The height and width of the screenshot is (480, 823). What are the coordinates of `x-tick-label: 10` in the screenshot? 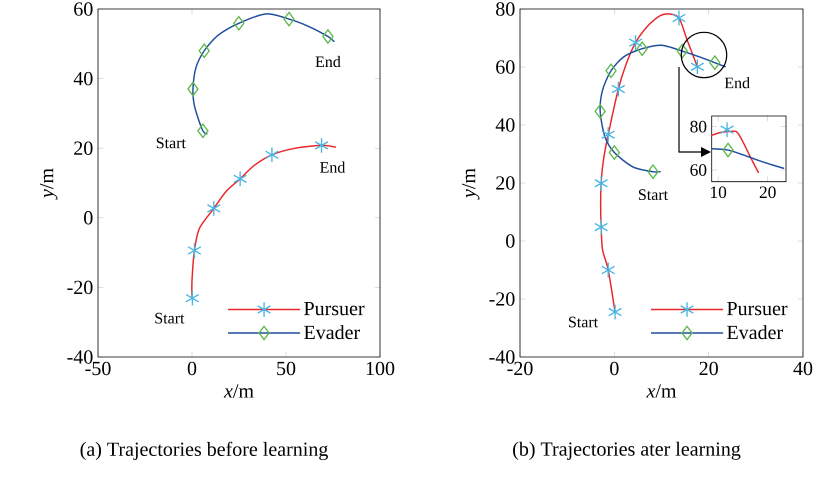 It's located at (718, 192).